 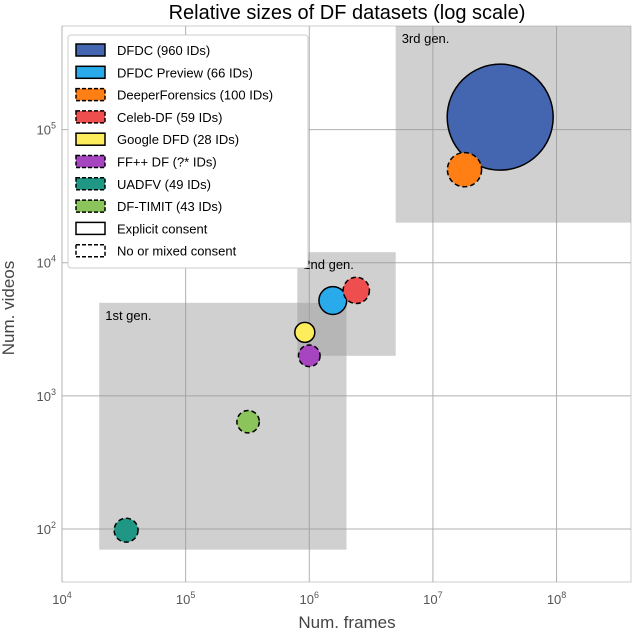 I want to click on y-tick-label: 10², so click(x=46, y=528).